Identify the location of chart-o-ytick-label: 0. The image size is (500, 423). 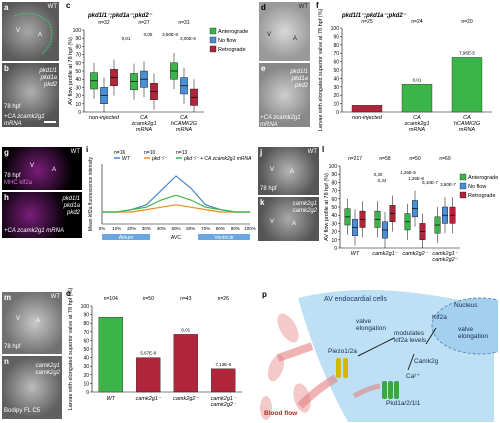
(87, 393).